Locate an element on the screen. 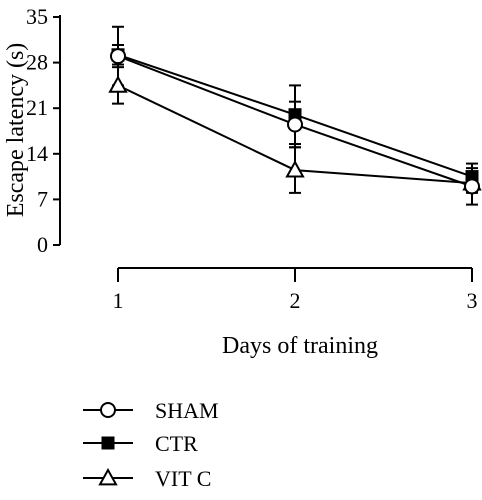 This screenshot has height=500, width=482. x-axis-title: Days of training is located at coordinates (300, 346).